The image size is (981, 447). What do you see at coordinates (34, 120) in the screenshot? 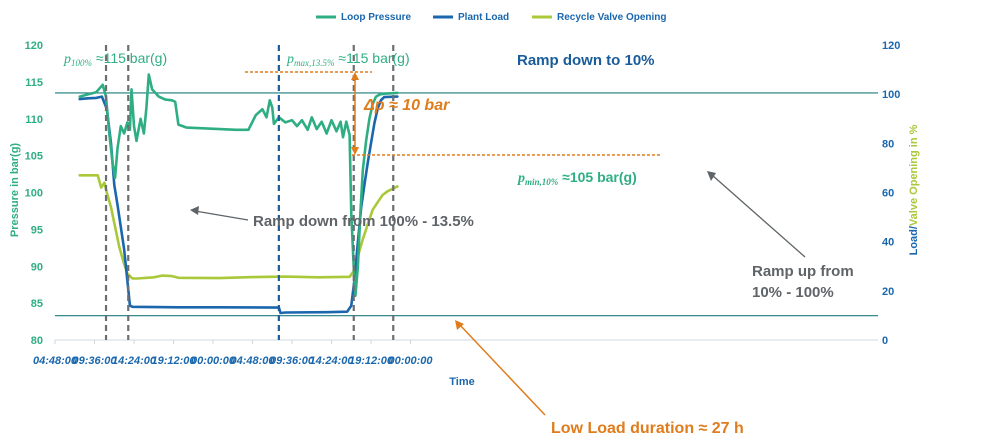
I see `left-tick-label: 110` at bounding box center [34, 120].